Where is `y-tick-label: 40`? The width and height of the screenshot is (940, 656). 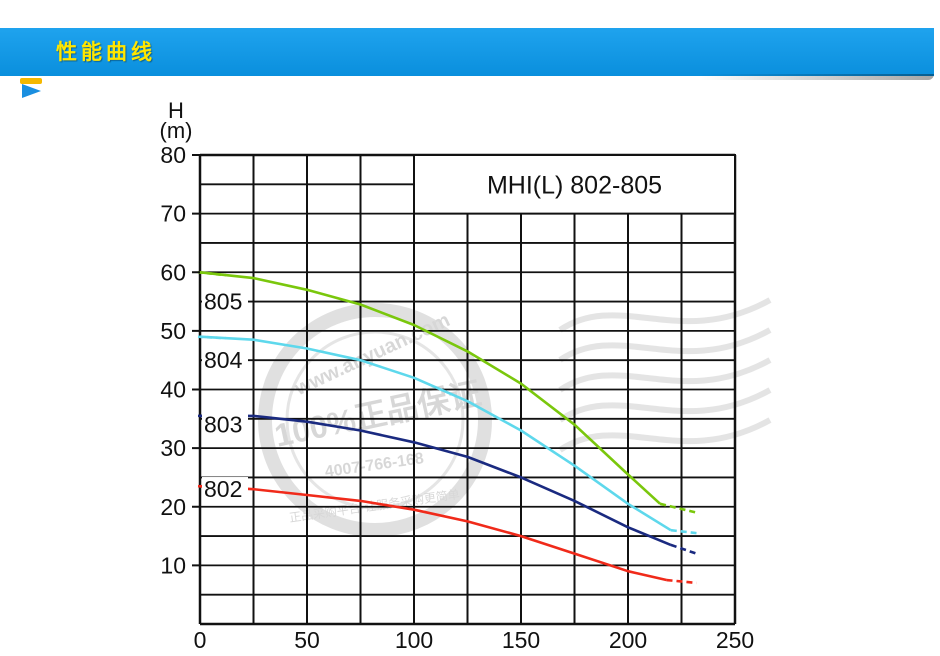
y-tick-label: 40 is located at coordinates (173, 390).